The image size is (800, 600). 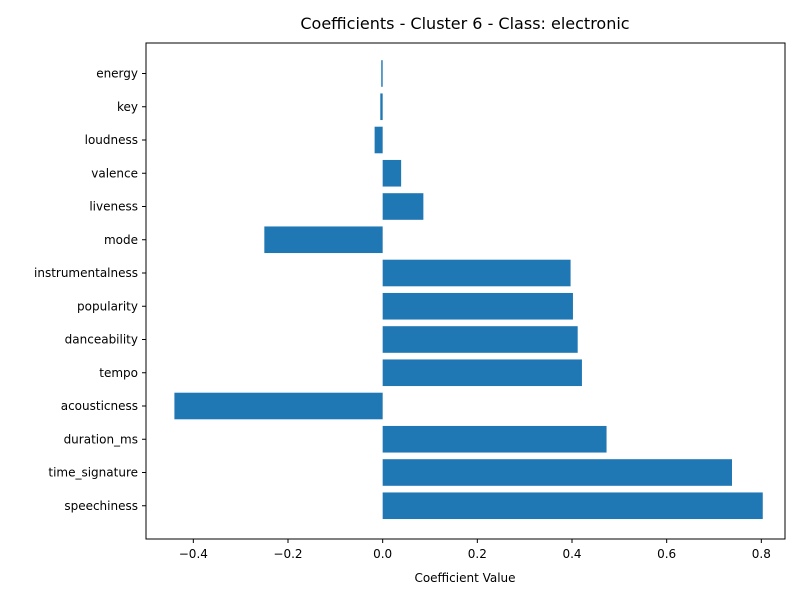 What do you see at coordinates (111, 140) in the screenshot?
I see `y-tick-label: loudness` at bounding box center [111, 140].